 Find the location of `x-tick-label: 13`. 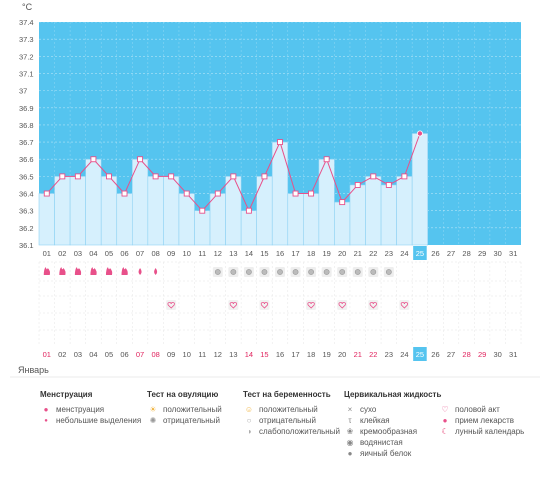

x-tick-label: 13 is located at coordinates (233, 253).